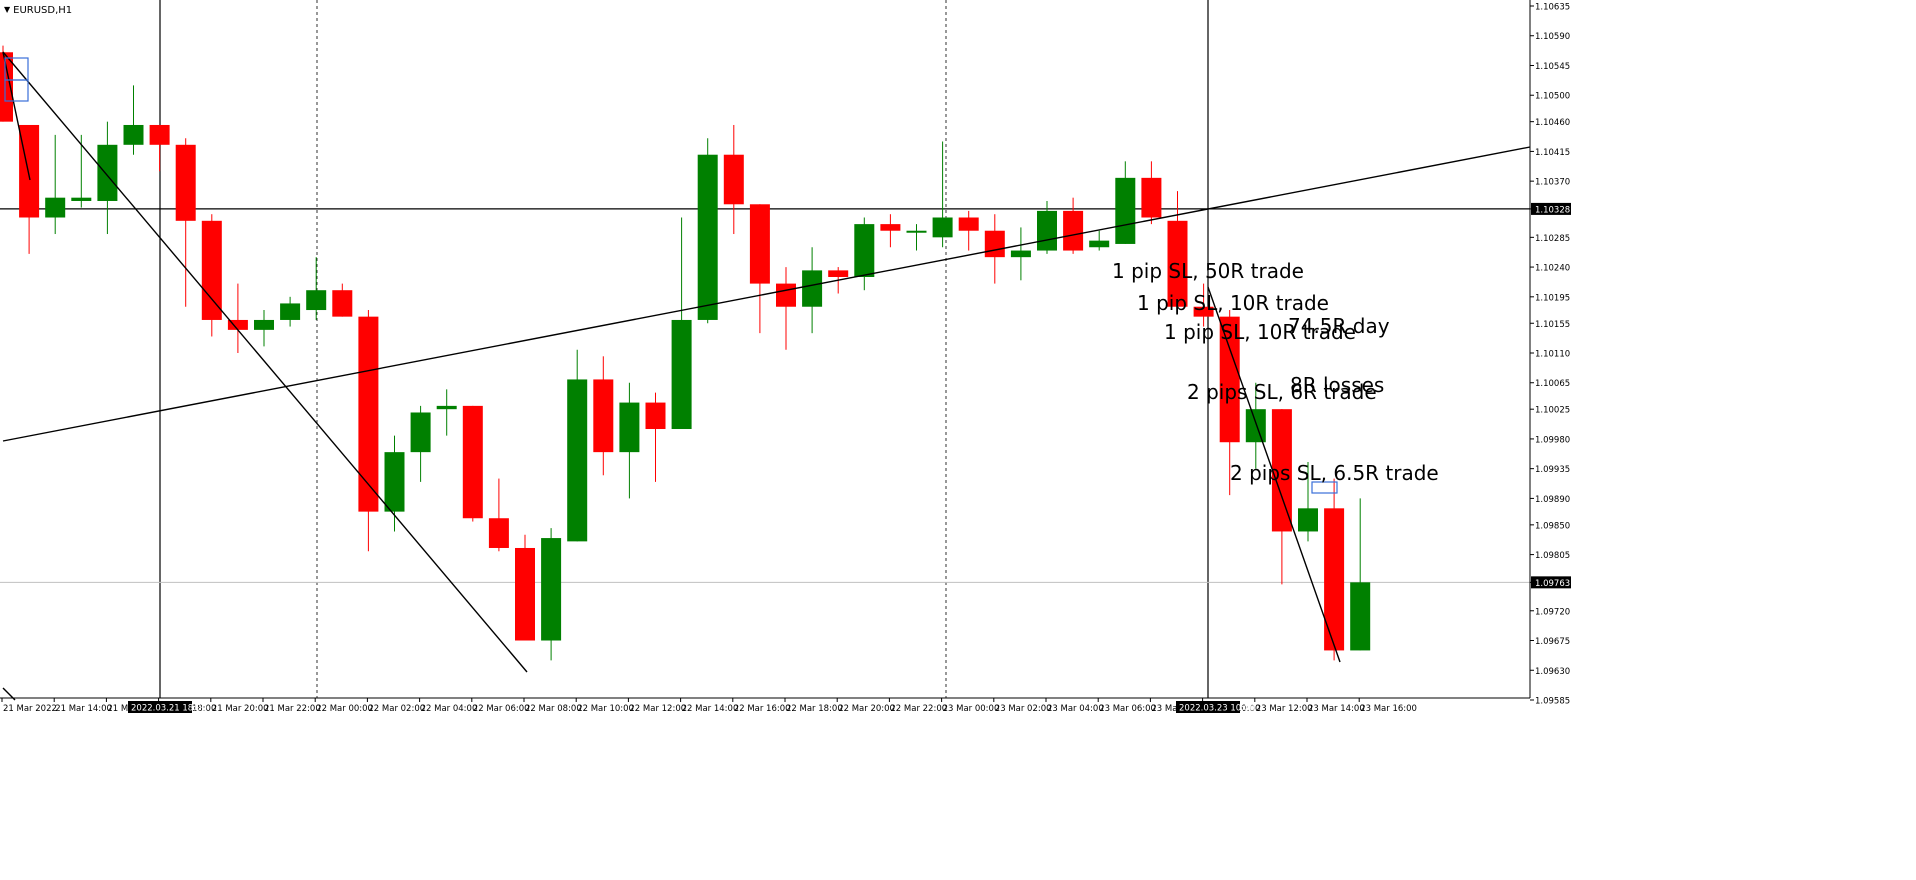 The image size is (1916, 880). I want to click on symbol-header: ▼ EURUSD,H1, so click(38, 10).